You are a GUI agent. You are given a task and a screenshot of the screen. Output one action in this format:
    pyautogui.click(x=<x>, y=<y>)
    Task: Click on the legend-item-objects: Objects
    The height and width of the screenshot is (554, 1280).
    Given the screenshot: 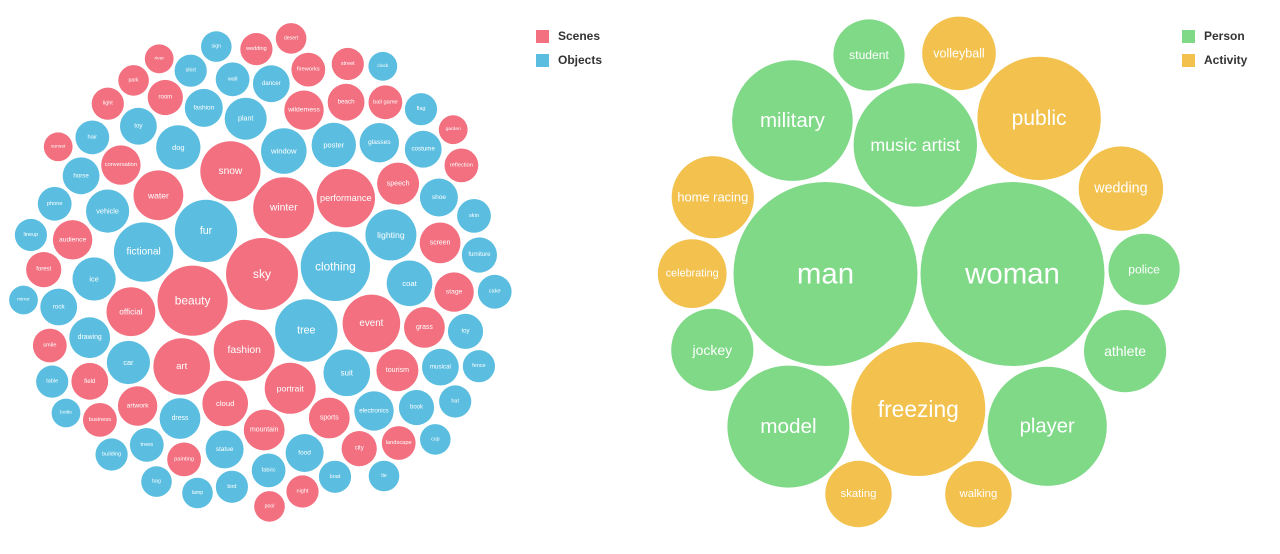 What is the action you would take?
    pyautogui.click(x=569, y=60)
    